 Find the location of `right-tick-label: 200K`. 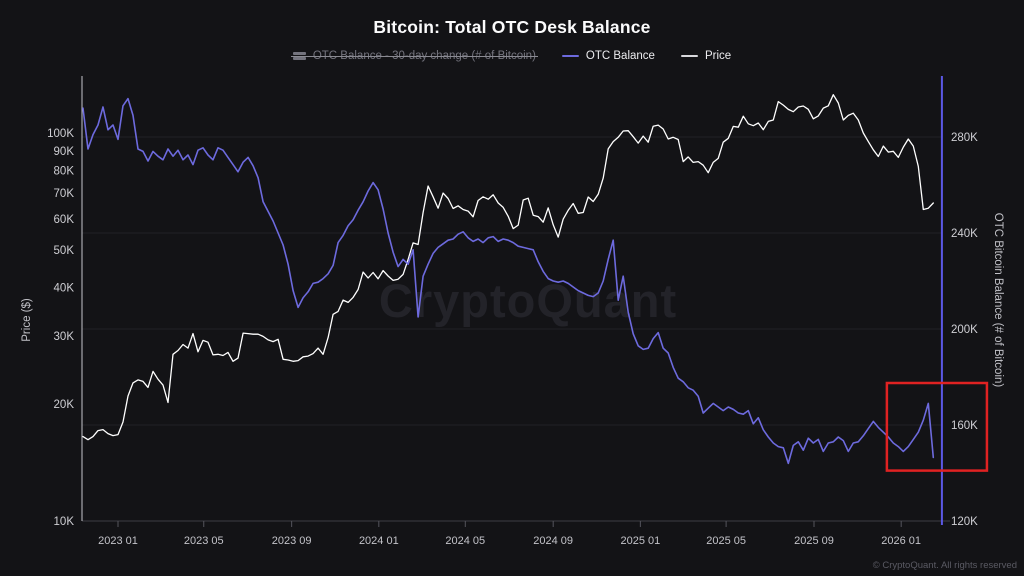

right-tick-label: 200K is located at coordinates (964, 330).